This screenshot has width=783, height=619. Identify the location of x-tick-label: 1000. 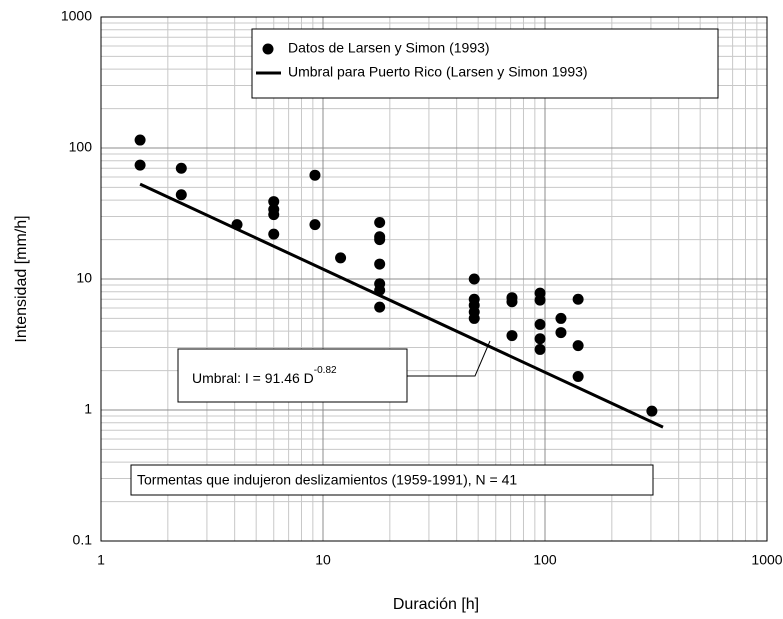
(766, 560).